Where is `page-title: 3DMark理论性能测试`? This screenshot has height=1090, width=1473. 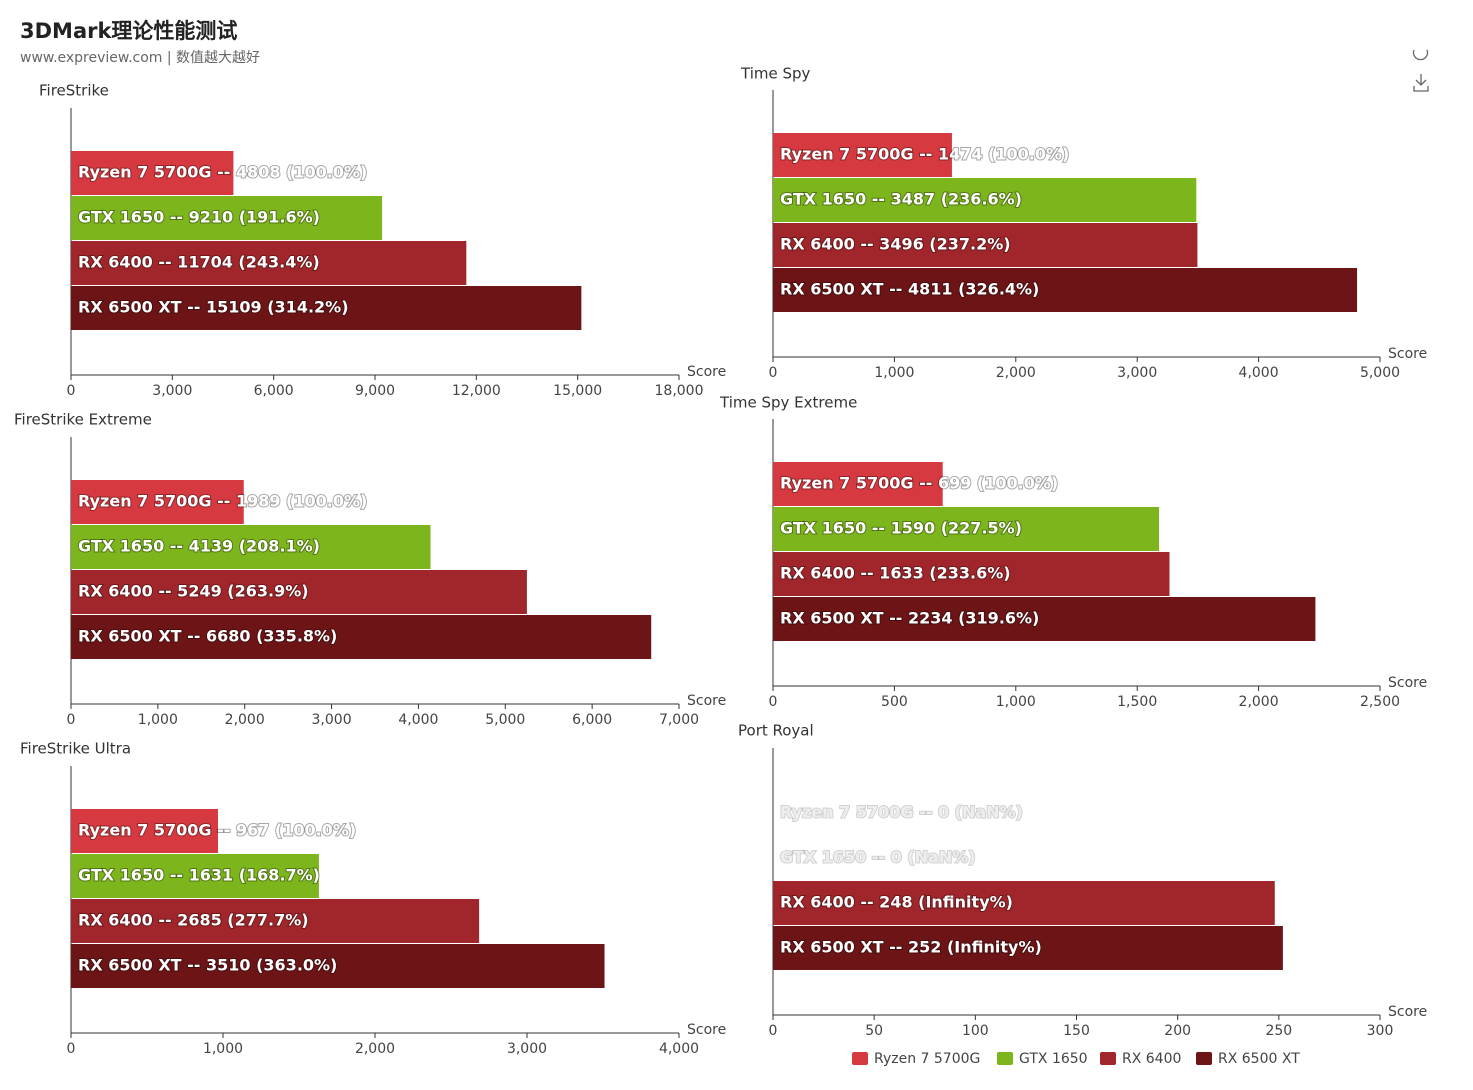
page-title: 3DMark理论性能测试 is located at coordinates (128, 31).